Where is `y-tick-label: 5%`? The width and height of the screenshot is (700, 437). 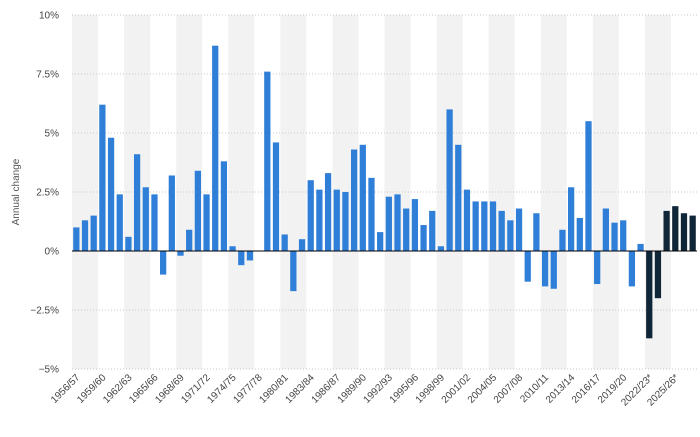
y-tick-label: 5% is located at coordinates (52, 134).